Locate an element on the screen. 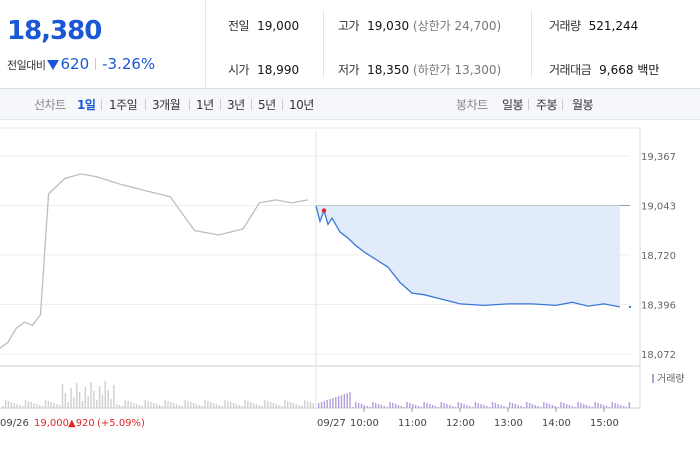  tab-monthly-candle: 월봉 is located at coordinates (583, 105).